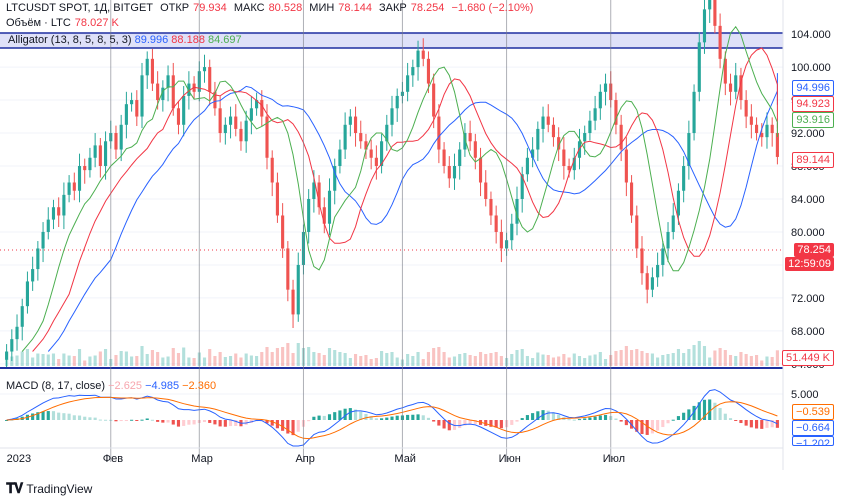 This screenshot has width=842, height=500. What do you see at coordinates (392, 418) in the screenshot?
I see `macd-line` at bounding box center [392, 418].